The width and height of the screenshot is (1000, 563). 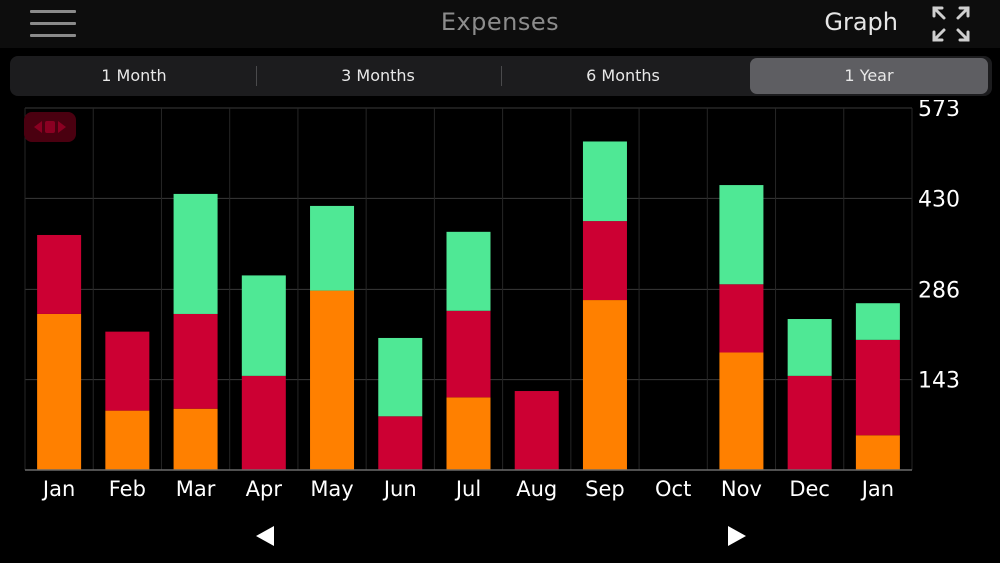 What do you see at coordinates (378, 75) in the screenshot?
I see `tab-3-months: 3 Months` at bounding box center [378, 75].